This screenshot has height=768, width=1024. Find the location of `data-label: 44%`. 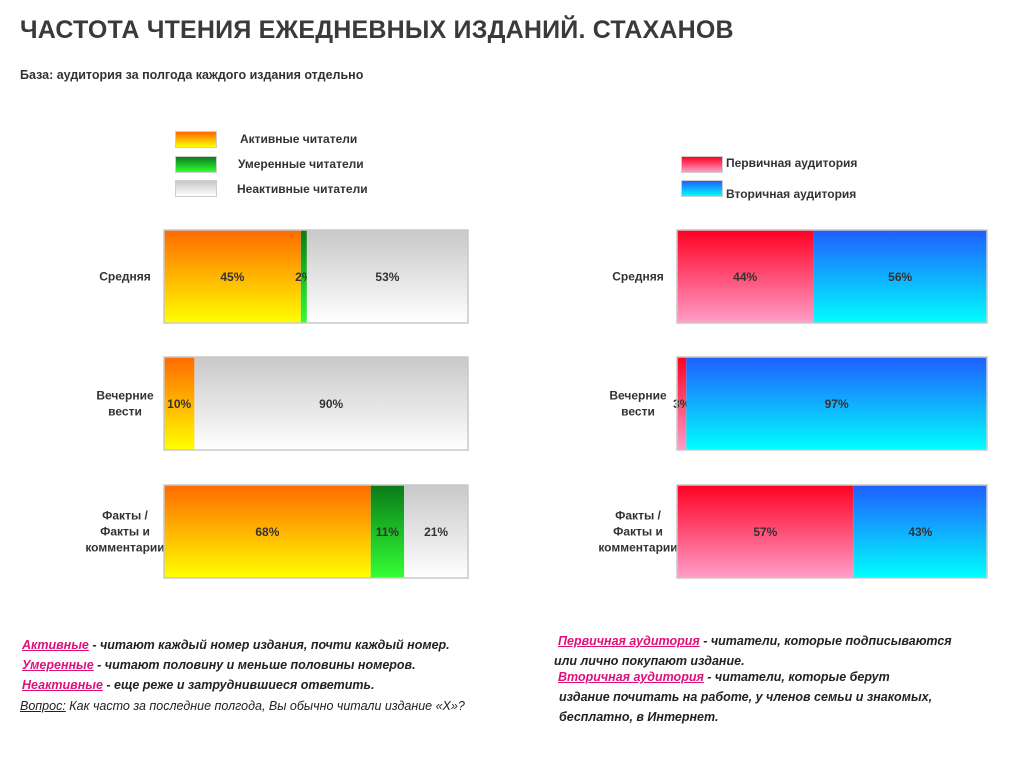

data-label: 44% is located at coordinates (745, 277).